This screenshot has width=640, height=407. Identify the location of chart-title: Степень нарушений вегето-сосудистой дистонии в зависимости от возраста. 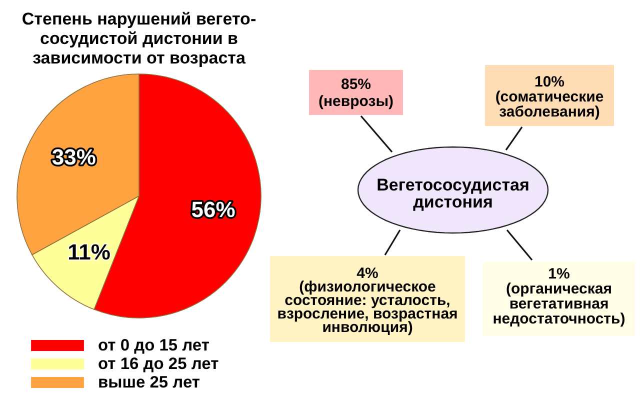
(139, 39).